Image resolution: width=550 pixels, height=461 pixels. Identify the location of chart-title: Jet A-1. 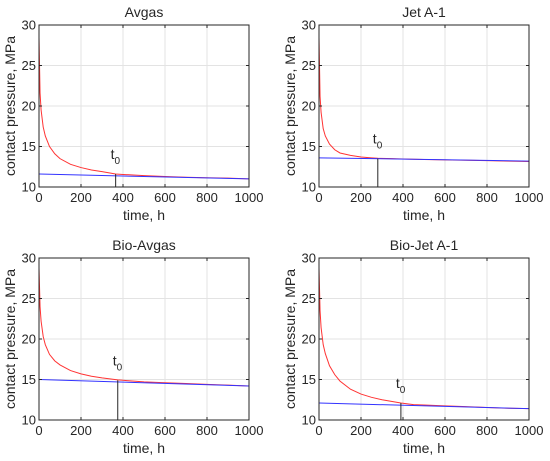
(424, 12).